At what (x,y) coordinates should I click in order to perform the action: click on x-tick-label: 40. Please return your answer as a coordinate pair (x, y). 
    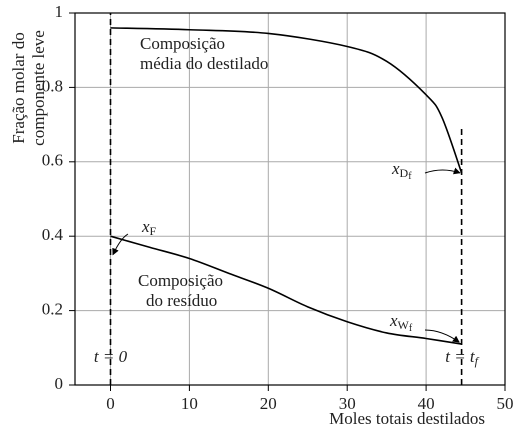
    Looking at the image, I should click on (426, 403).